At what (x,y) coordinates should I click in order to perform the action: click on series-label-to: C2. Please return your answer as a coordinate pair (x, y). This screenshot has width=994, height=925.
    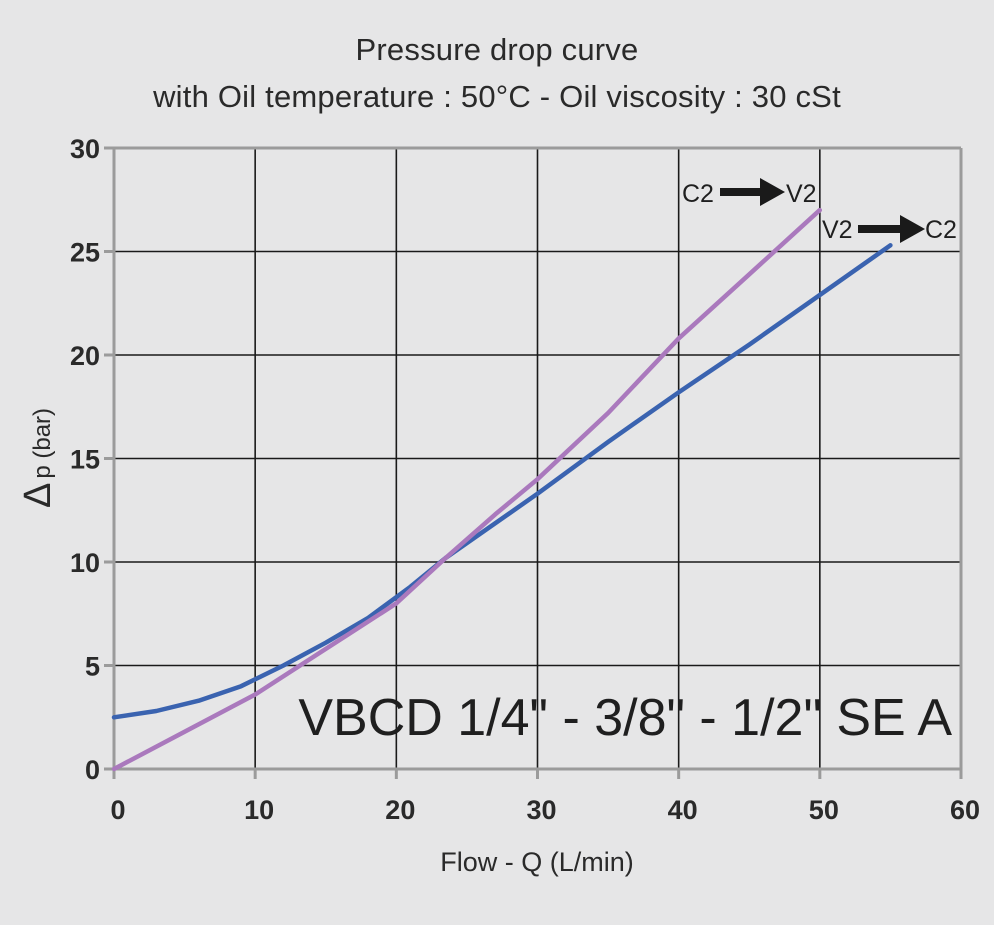
    Looking at the image, I should click on (941, 230).